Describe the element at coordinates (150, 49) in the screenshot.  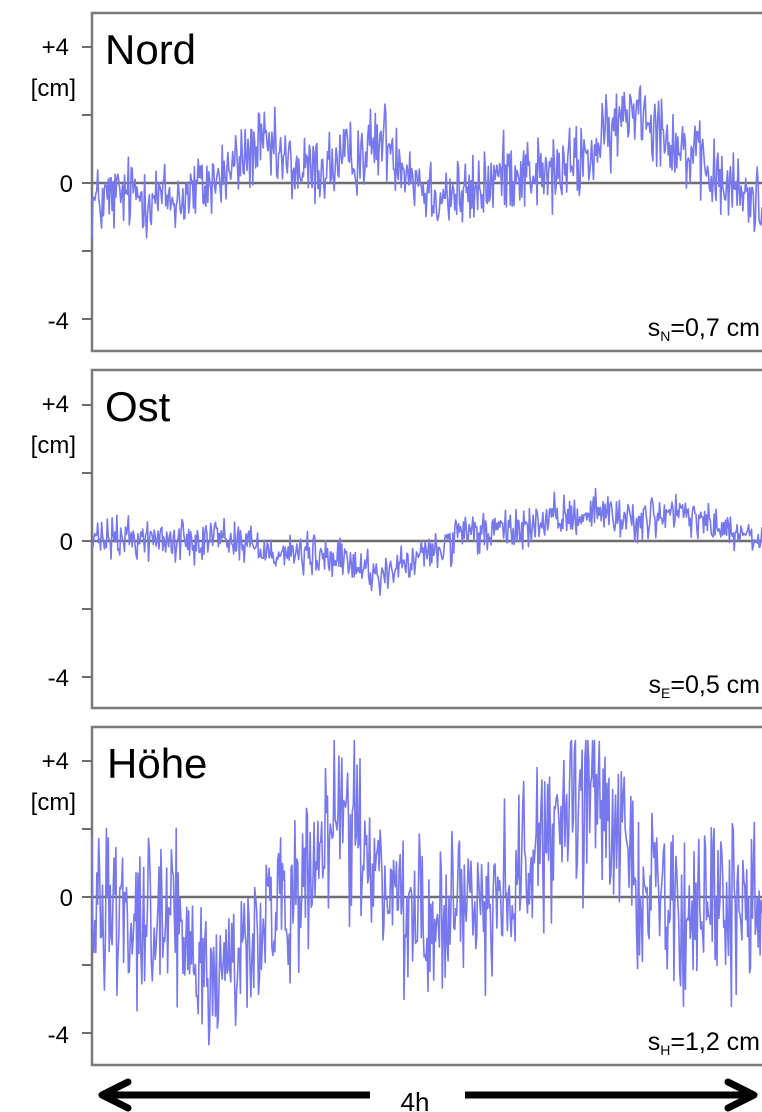
I see `panel-title: Nord` at that location.